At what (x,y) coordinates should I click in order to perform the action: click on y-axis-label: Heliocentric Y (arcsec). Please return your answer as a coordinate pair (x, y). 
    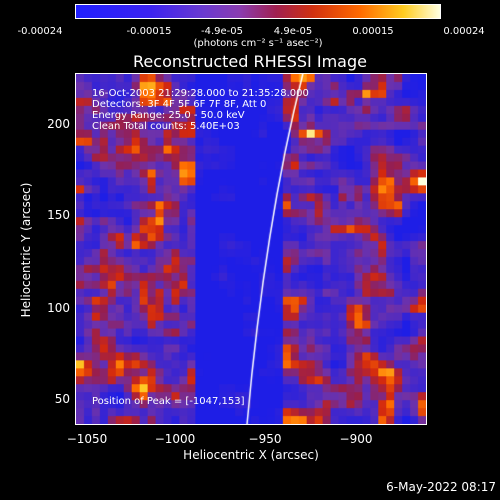
    Looking at the image, I should click on (26, 250).